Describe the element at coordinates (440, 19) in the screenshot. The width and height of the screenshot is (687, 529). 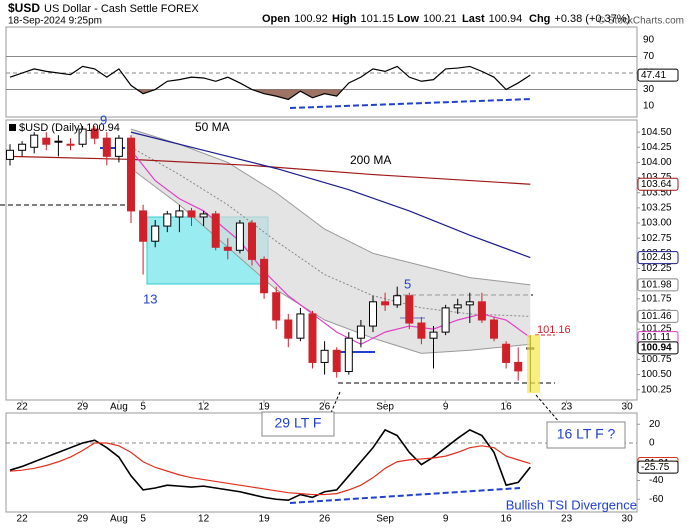
I see `ohlc-value: 100.21` at that location.